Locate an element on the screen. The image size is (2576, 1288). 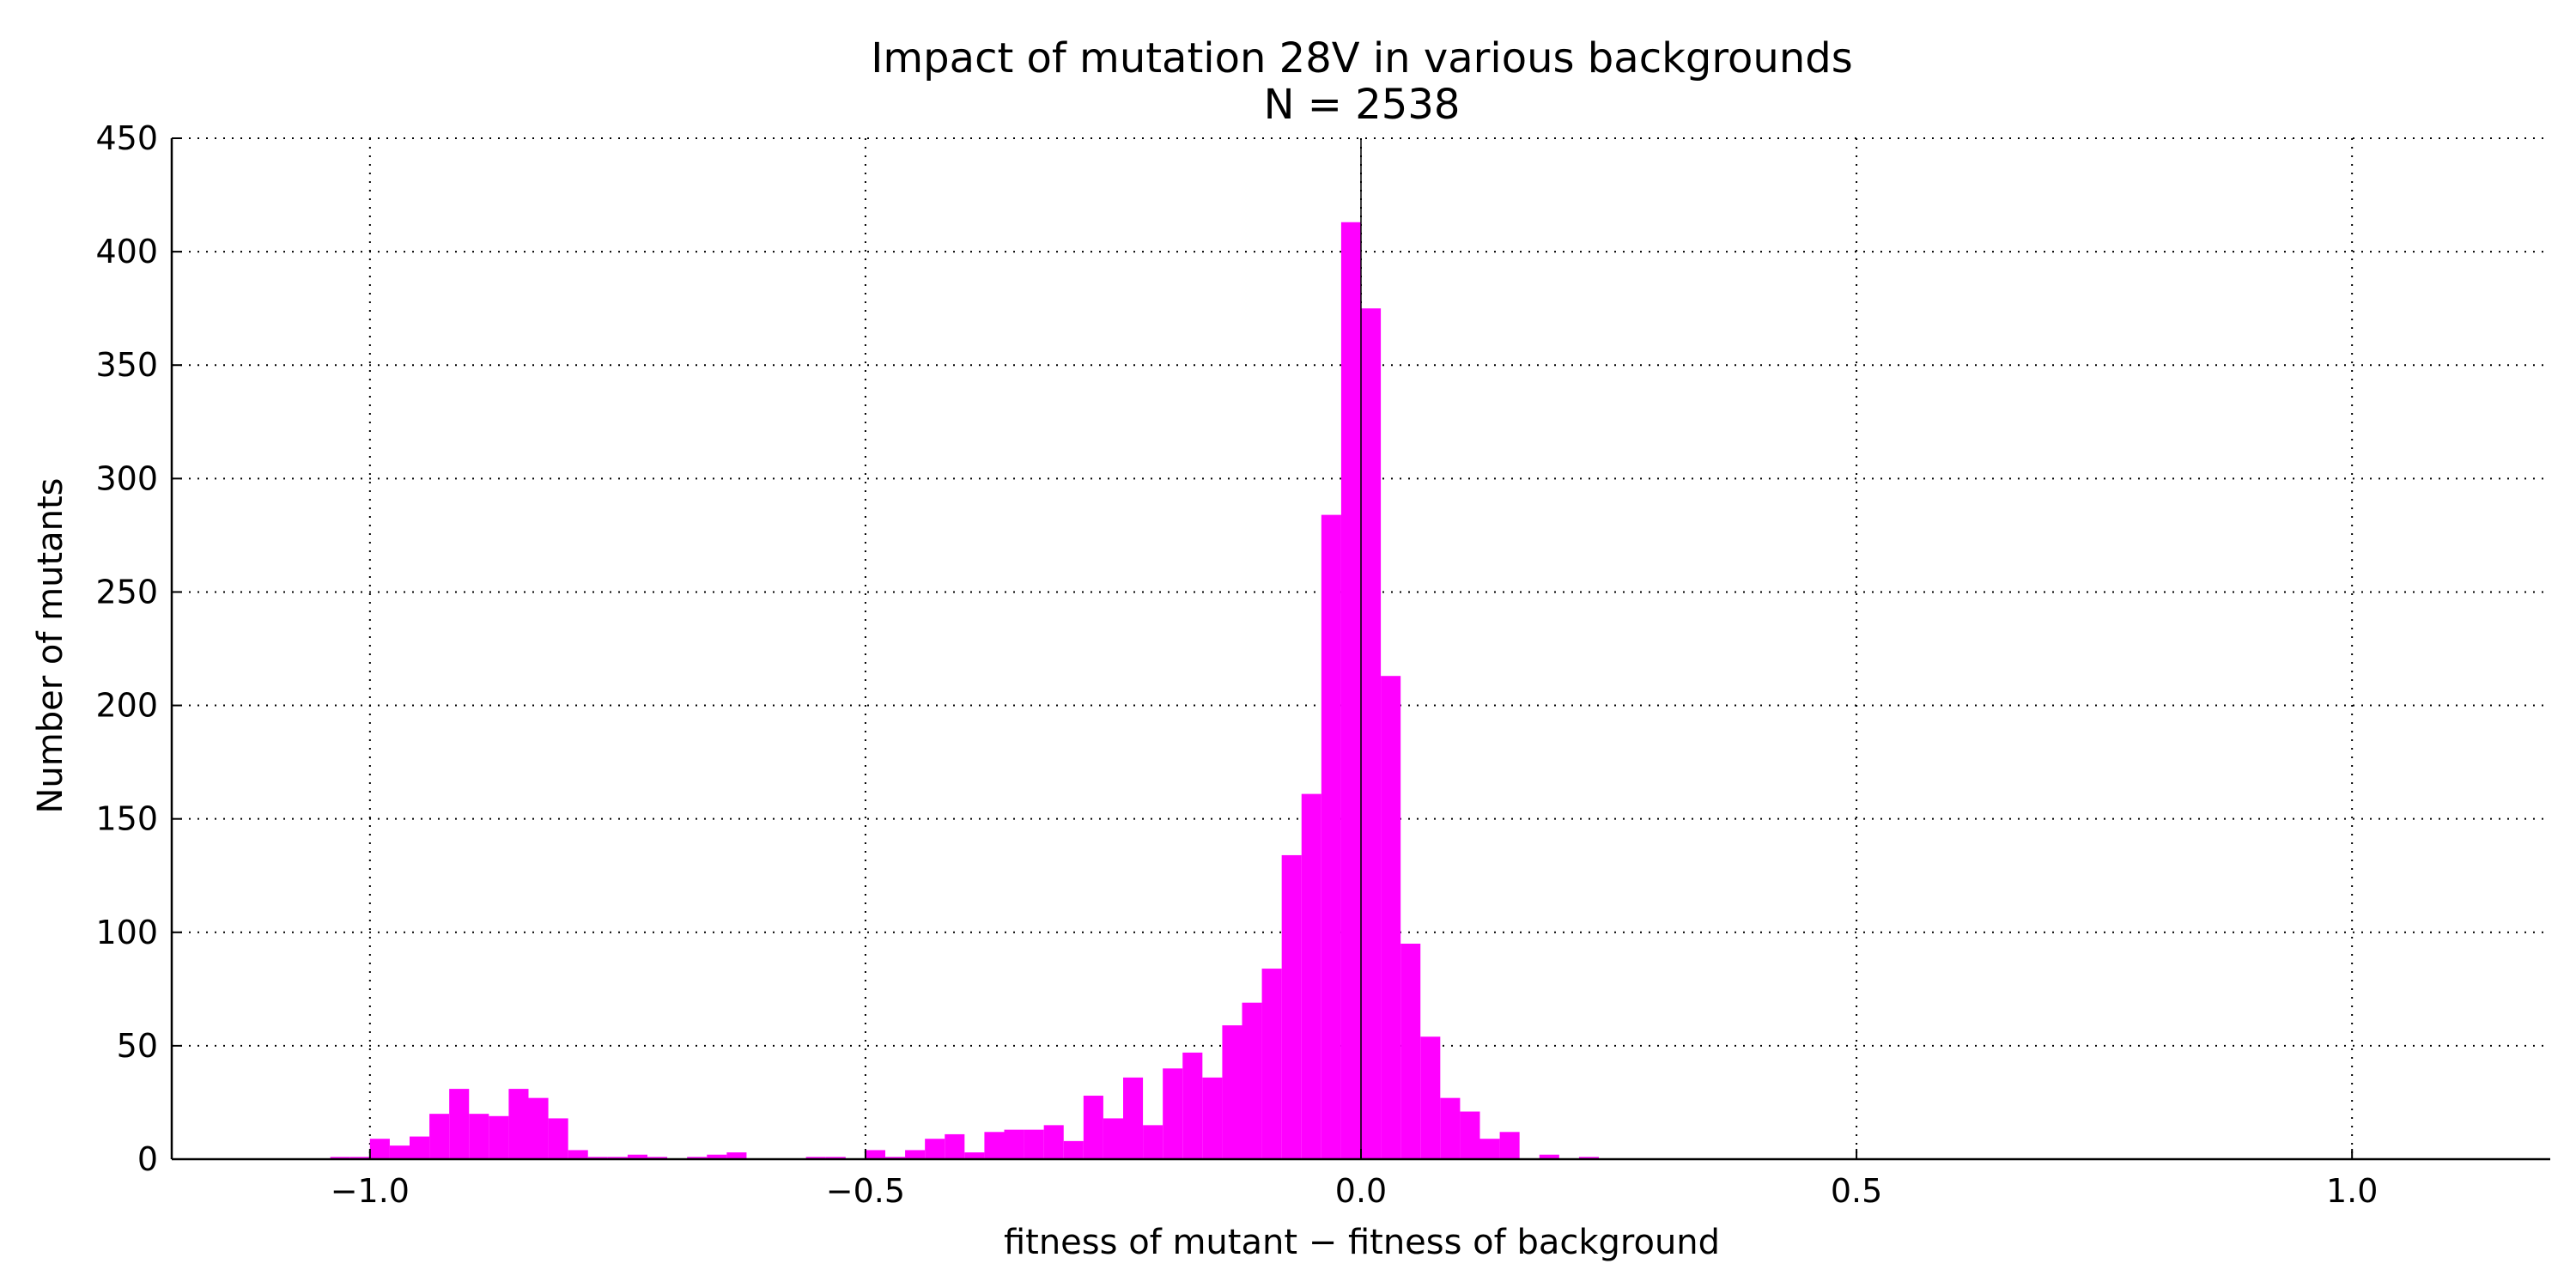
y-tick-label: 150 is located at coordinates (127, 819).